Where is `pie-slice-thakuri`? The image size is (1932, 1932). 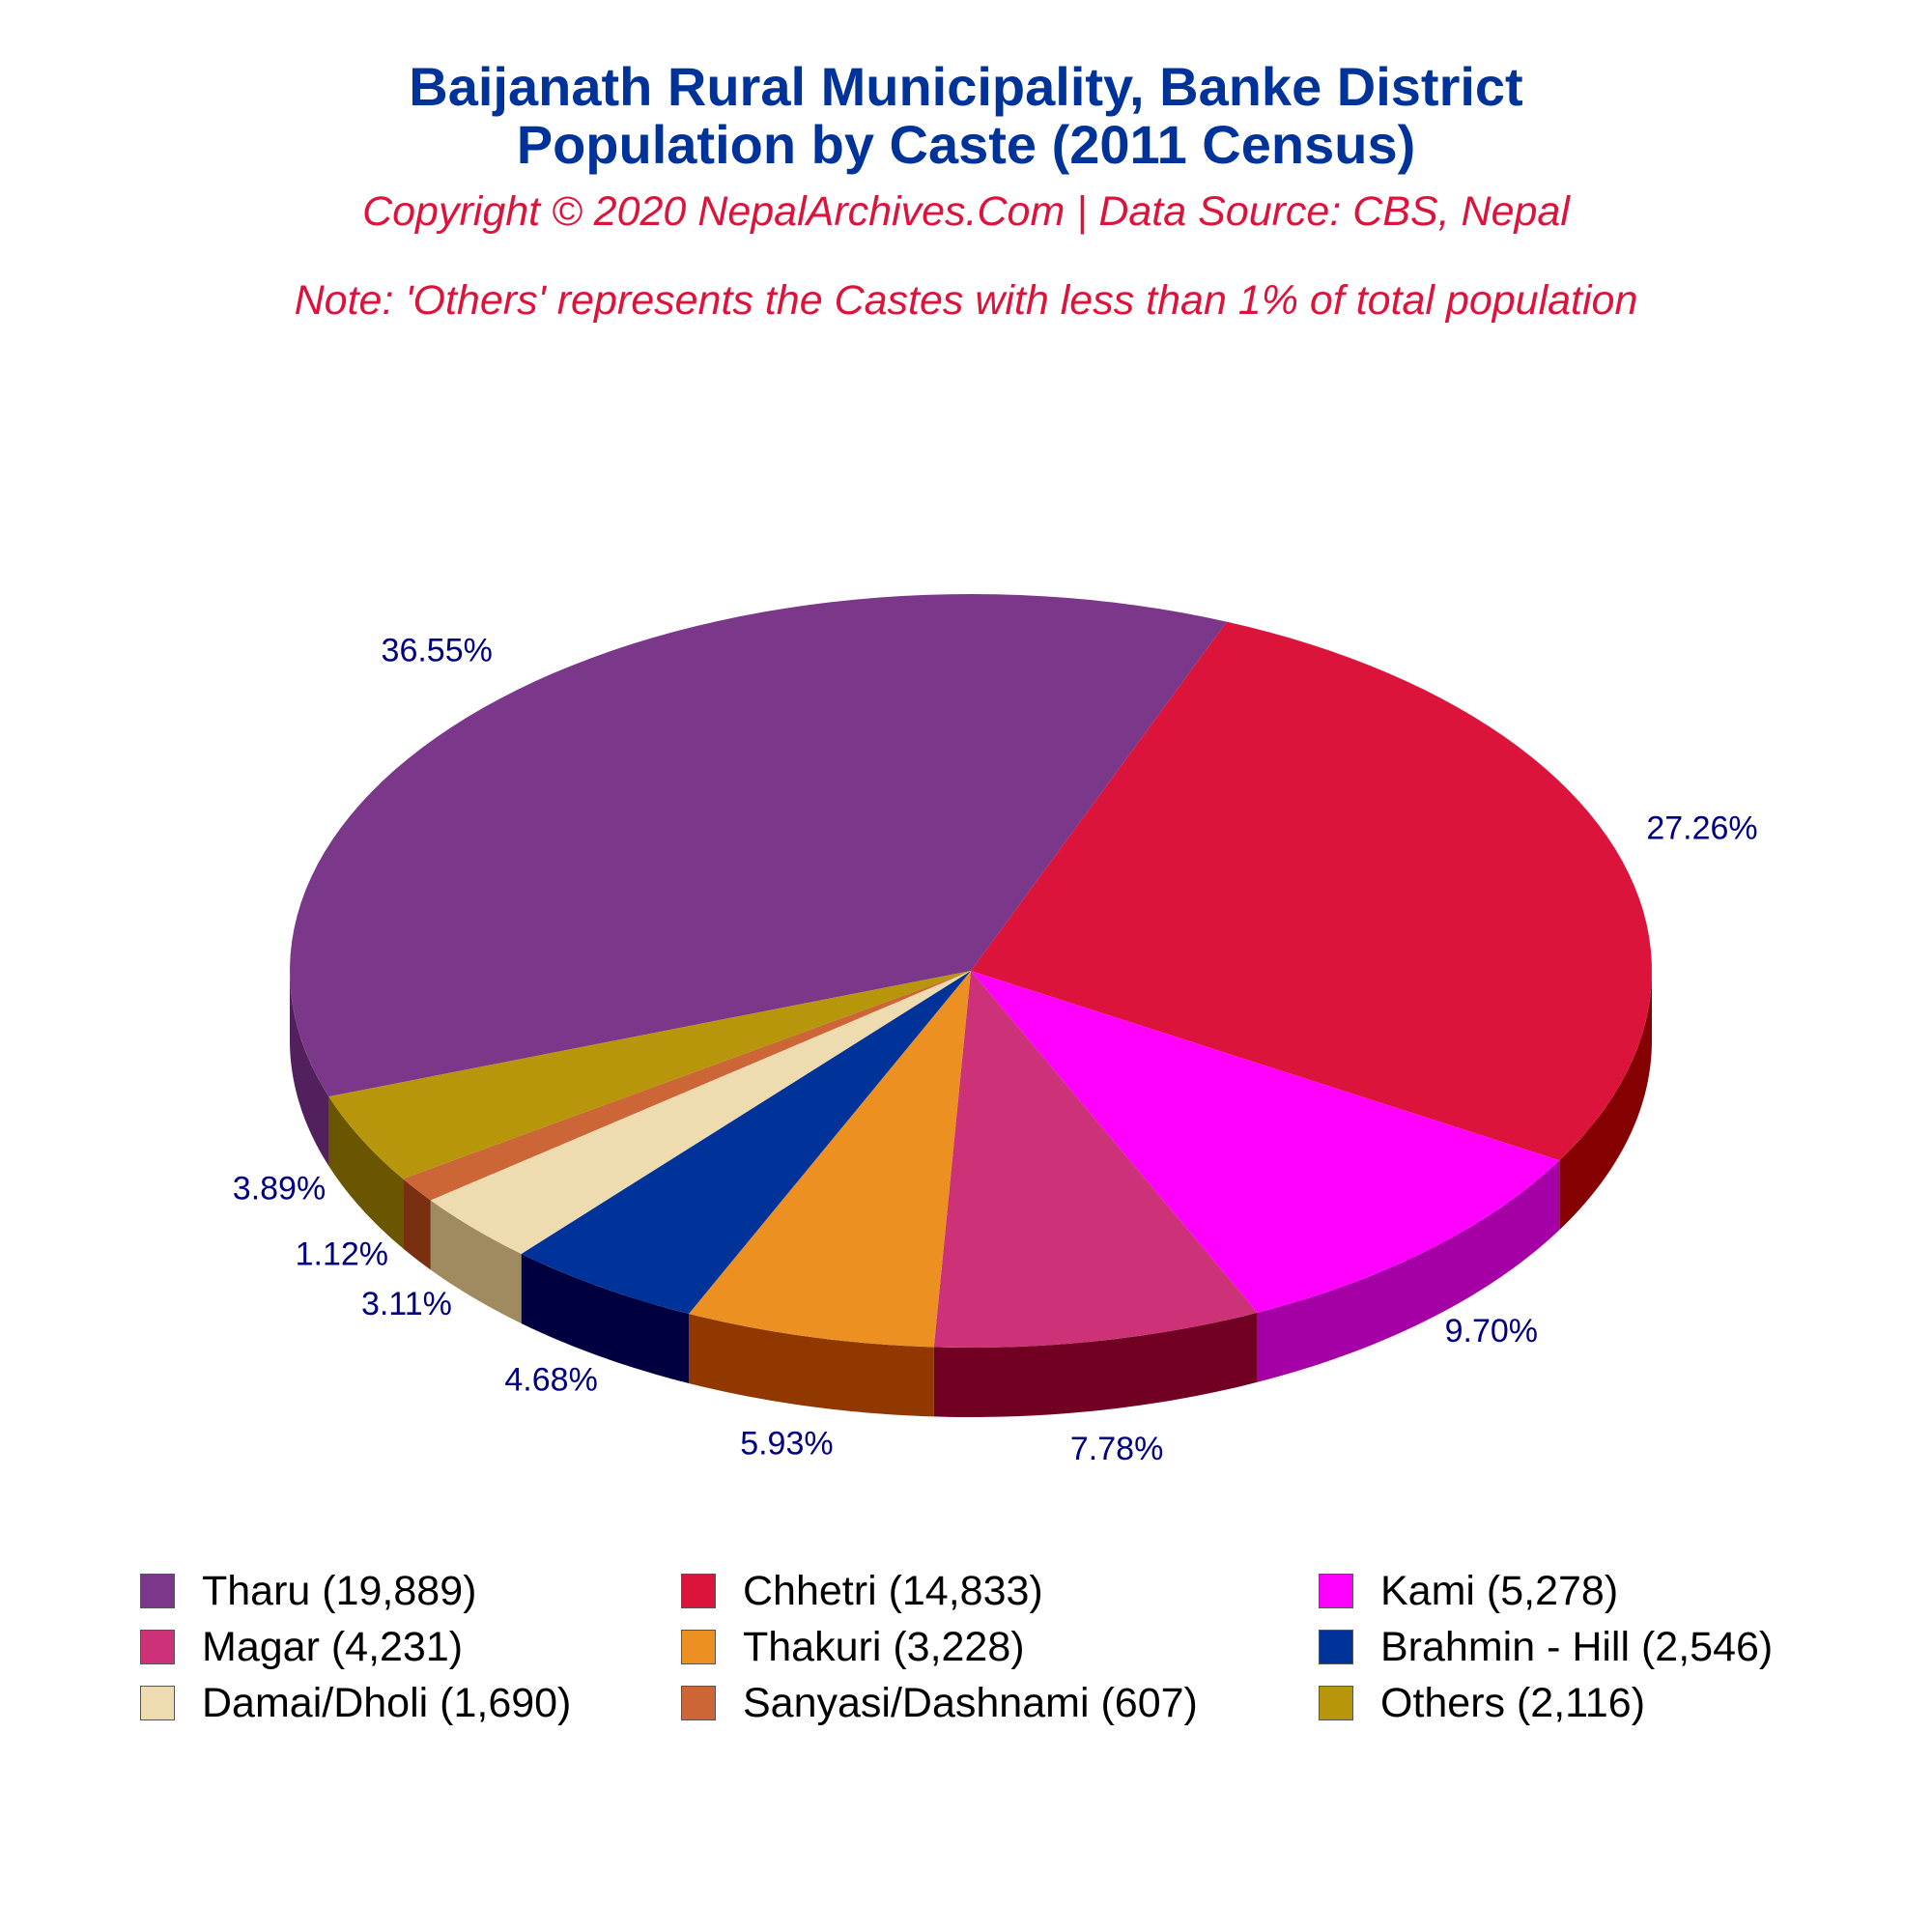
pie-slice-thakuri is located at coordinates (830, 1159).